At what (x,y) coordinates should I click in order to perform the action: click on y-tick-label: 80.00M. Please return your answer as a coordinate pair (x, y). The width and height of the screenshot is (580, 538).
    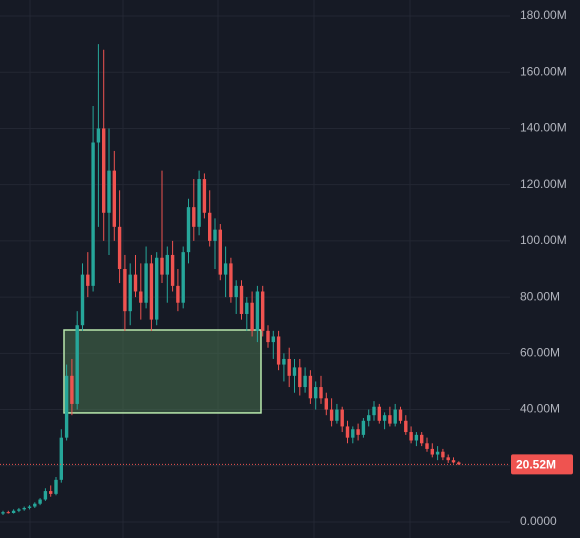
    Looking at the image, I should click on (540, 296).